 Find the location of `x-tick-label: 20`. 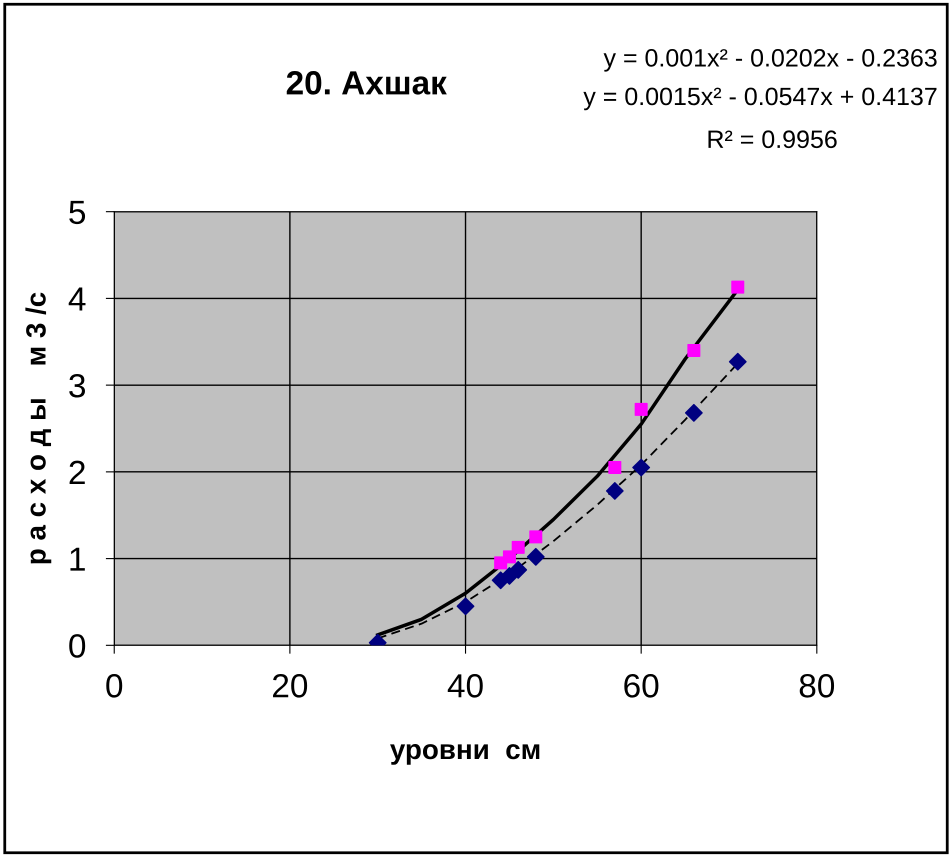

x-tick-label: 20 is located at coordinates (290, 686).